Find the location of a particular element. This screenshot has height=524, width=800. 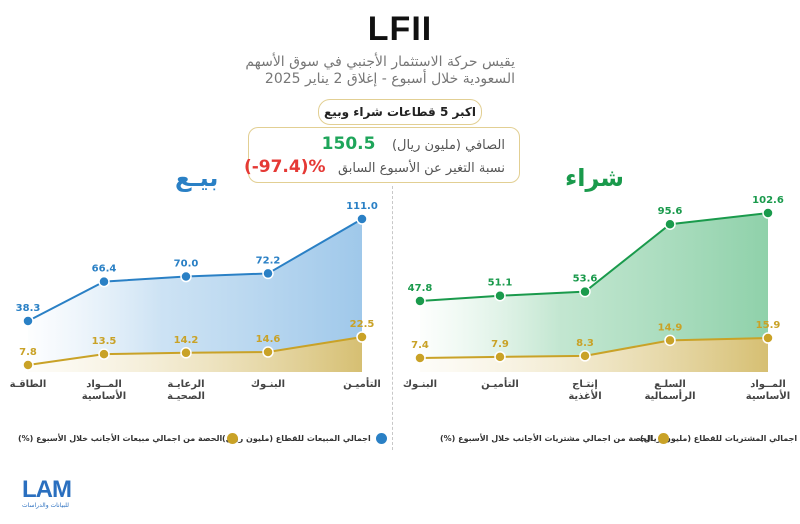

legend-label: اجمالي المشتريات للقطاع (مليون ريال) is located at coordinates (719, 438).